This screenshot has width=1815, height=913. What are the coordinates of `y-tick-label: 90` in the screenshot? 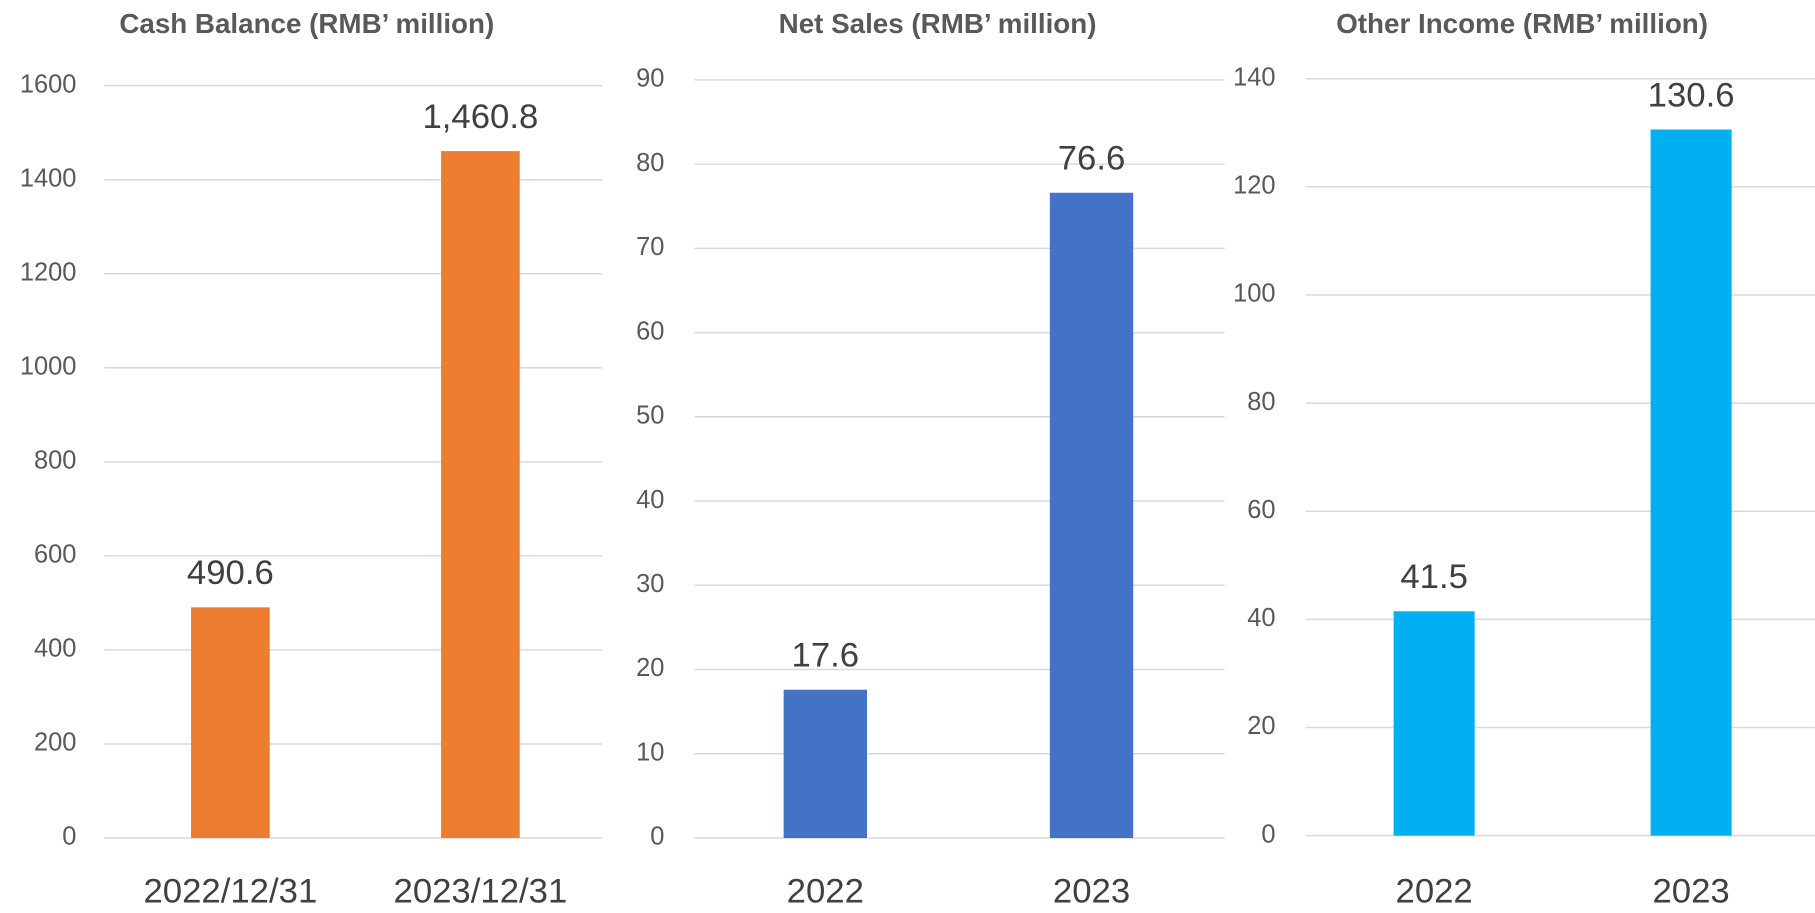 It's located at (650, 79).